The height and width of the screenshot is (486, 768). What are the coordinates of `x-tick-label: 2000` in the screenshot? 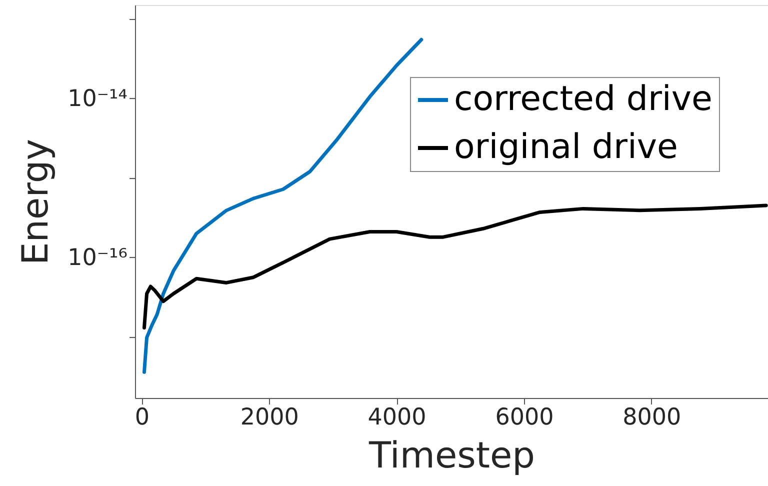 It's located at (269, 417).